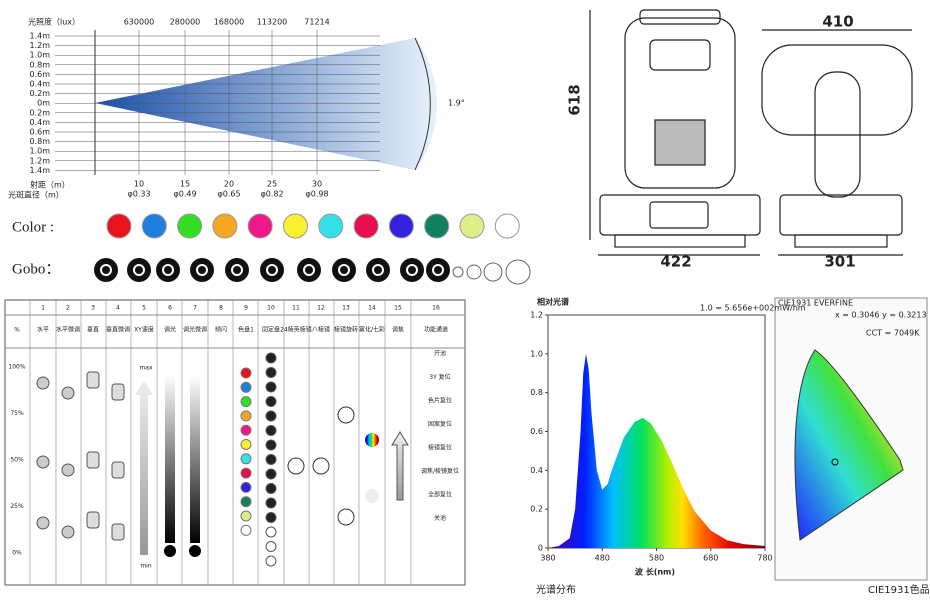 The height and width of the screenshot is (605, 930). What do you see at coordinates (50, 185) in the screenshot?
I see `distance-label: 射距（m）` at bounding box center [50, 185].